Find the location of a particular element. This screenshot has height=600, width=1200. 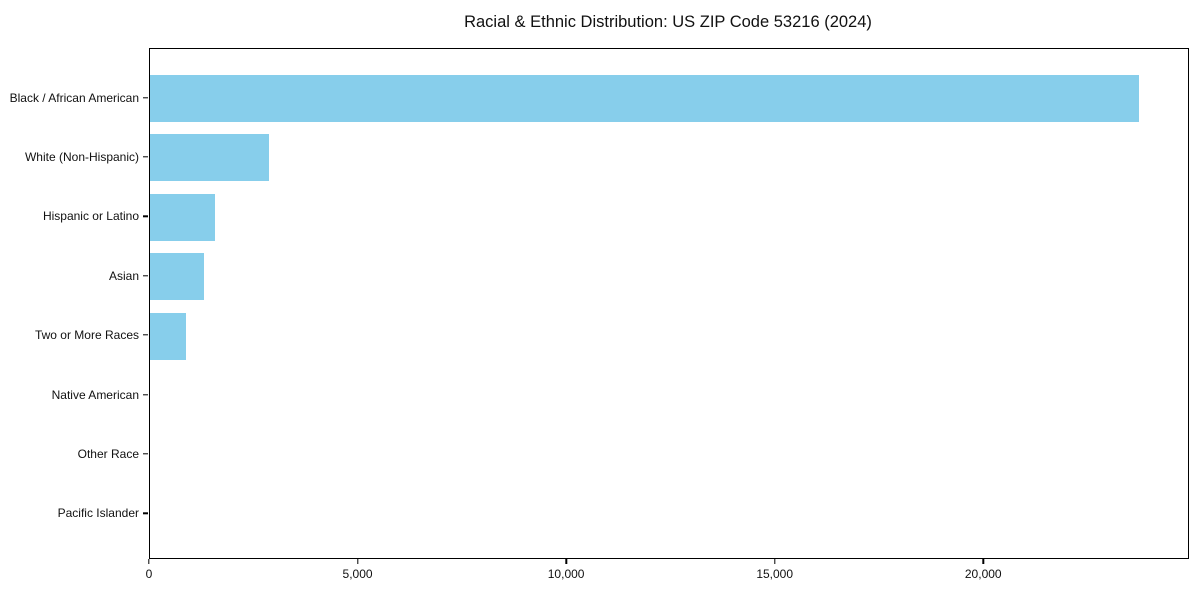

y-tick-label: Pacific Islander is located at coordinates (98, 513).